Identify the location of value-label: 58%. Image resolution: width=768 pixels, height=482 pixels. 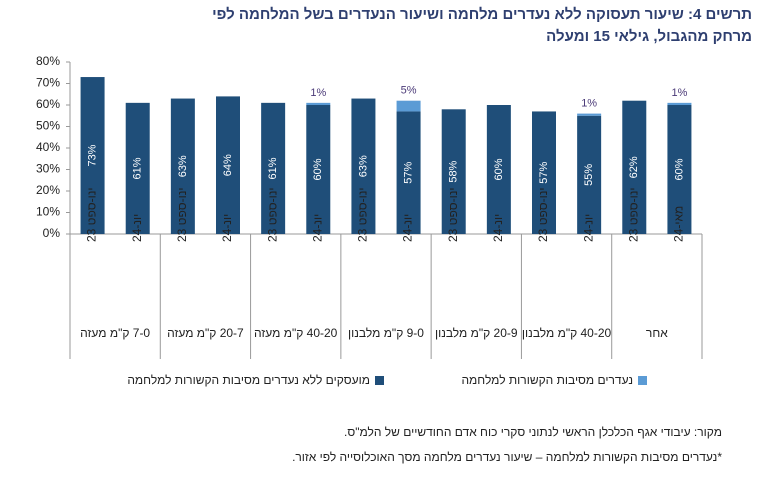
(454, 171).